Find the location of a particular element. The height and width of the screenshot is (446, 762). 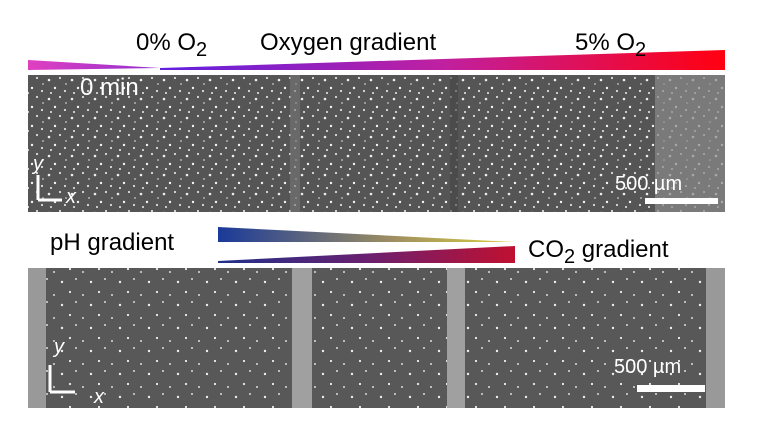

label: 0% O2 is located at coordinates (171, 45).